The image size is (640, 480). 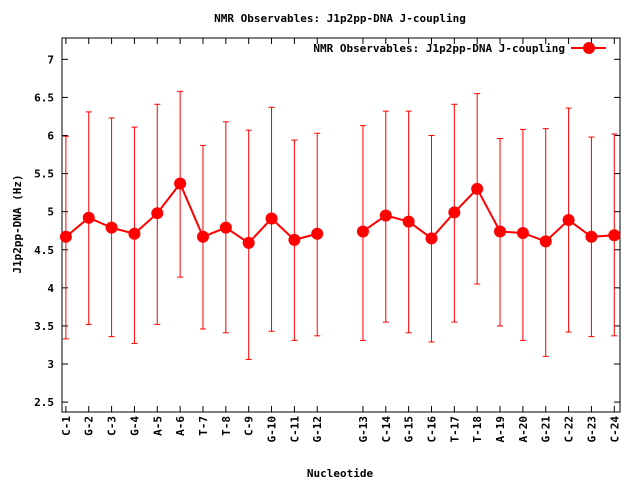 I want to click on legend: NMR Observables: J1p2pp-DNA J-coupling, so click(x=459, y=48).